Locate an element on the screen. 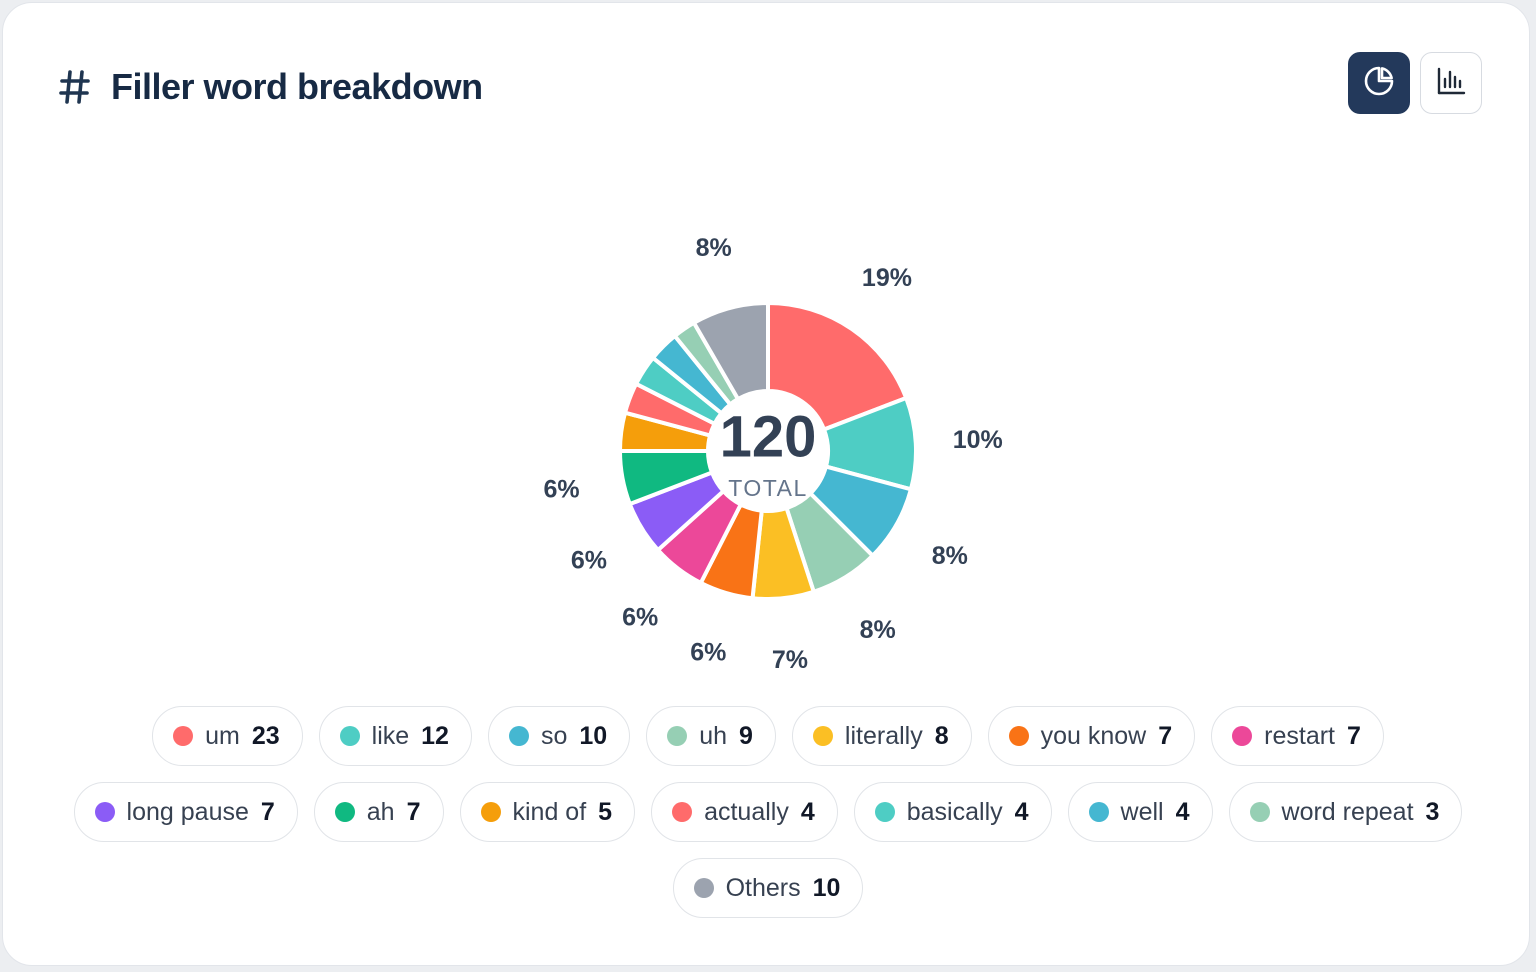  legend-count: 9 is located at coordinates (746, 735).